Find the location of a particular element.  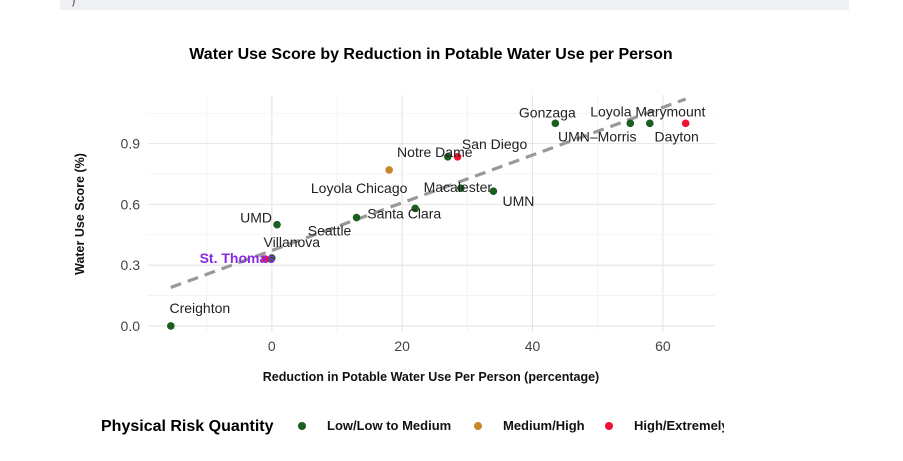

legend-item-label: High/Extremely is located at coordinates (681, 425).